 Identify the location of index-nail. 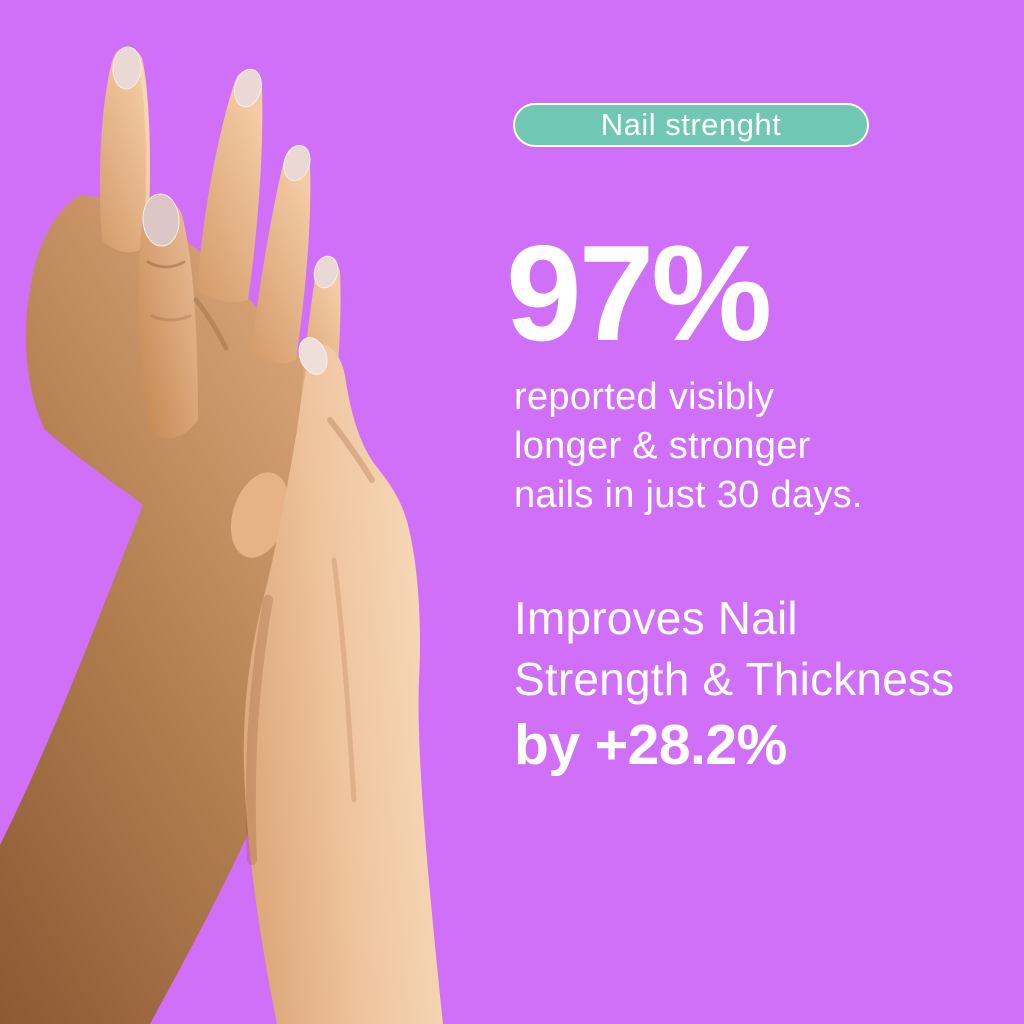
(127, 68).